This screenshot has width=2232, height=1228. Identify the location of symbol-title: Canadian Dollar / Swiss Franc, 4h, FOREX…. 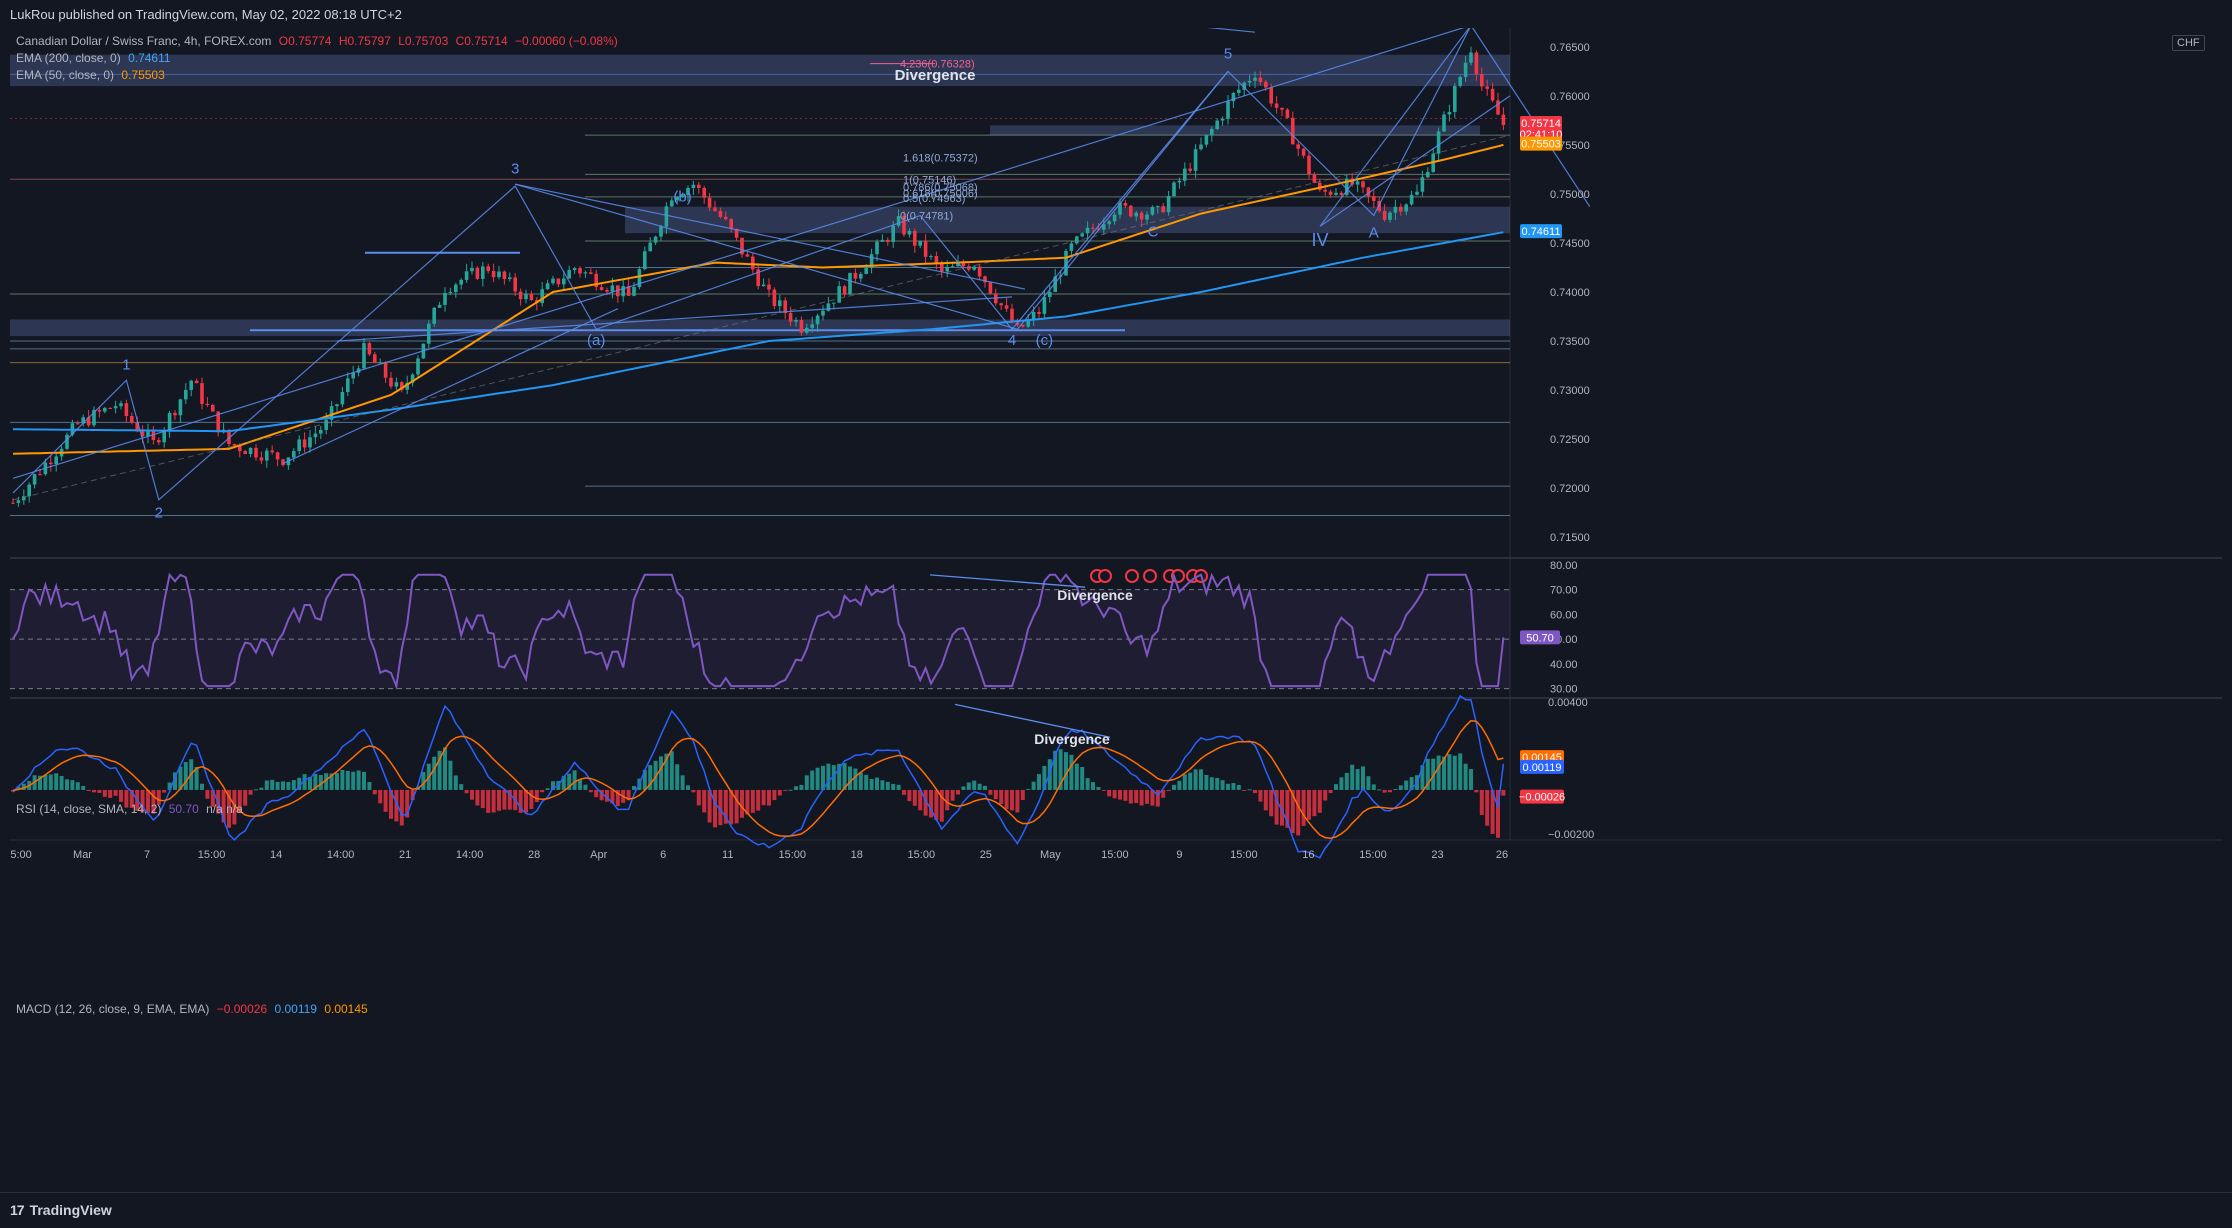
(144, 41).